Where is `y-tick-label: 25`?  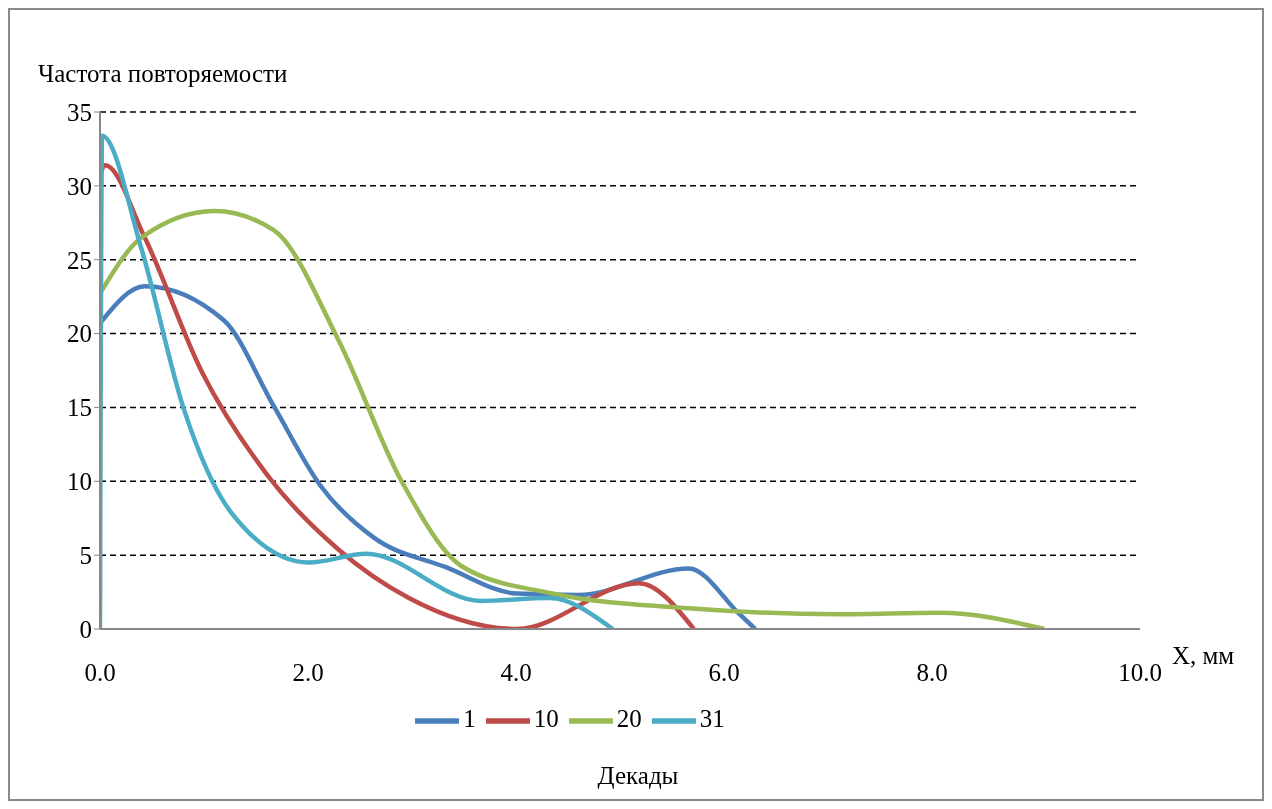
y-tick-label: 25 is located at coordinates (79, 260).